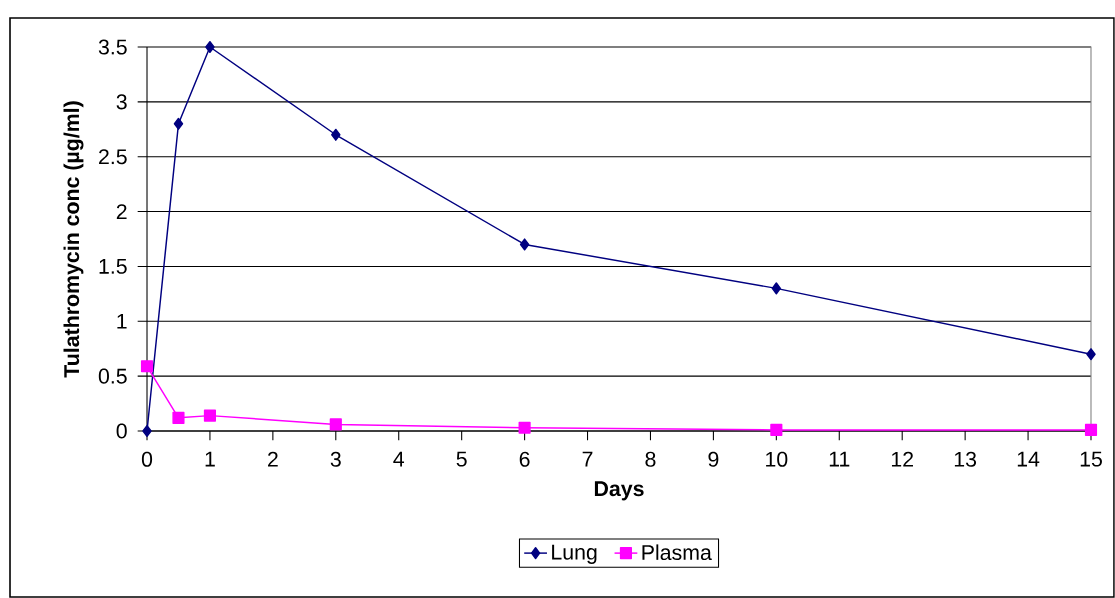 This screenshot has width=1115, height=598. Describe the element at coordinates (839, 459) in the screenshot. I see `x-tick-label: 11` at that location.